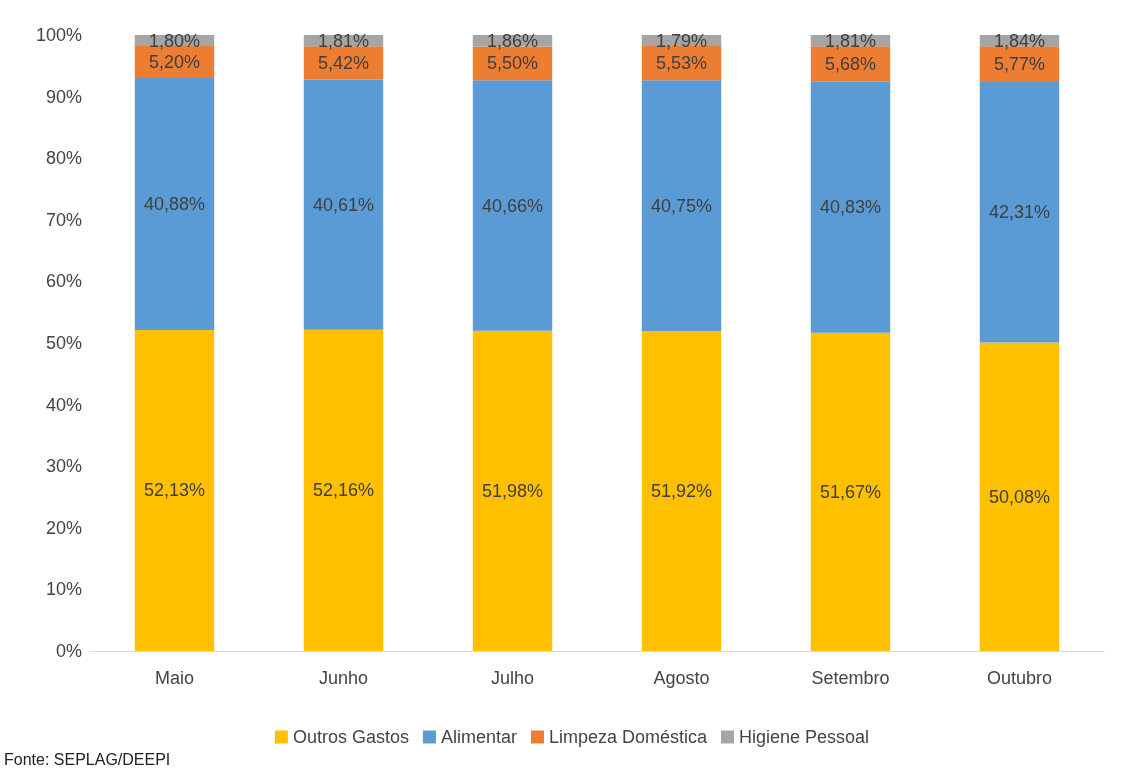  Describe the element at coordinates (63, 158) in the screenshot. I see `y-tick-label: 80%` at that location.